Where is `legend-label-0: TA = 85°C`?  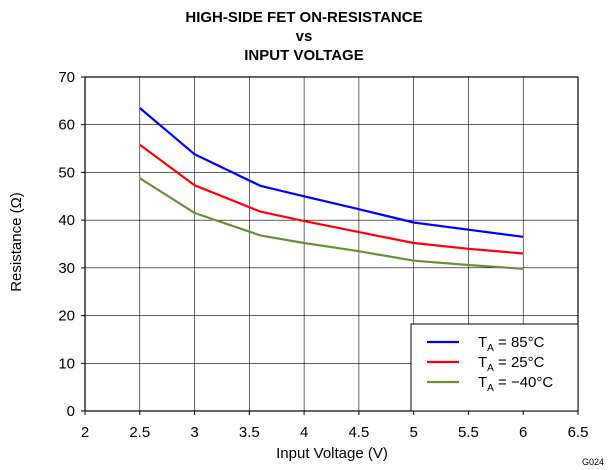
legend-label-0: TA = 85°C is located at coordinates (511, 344).